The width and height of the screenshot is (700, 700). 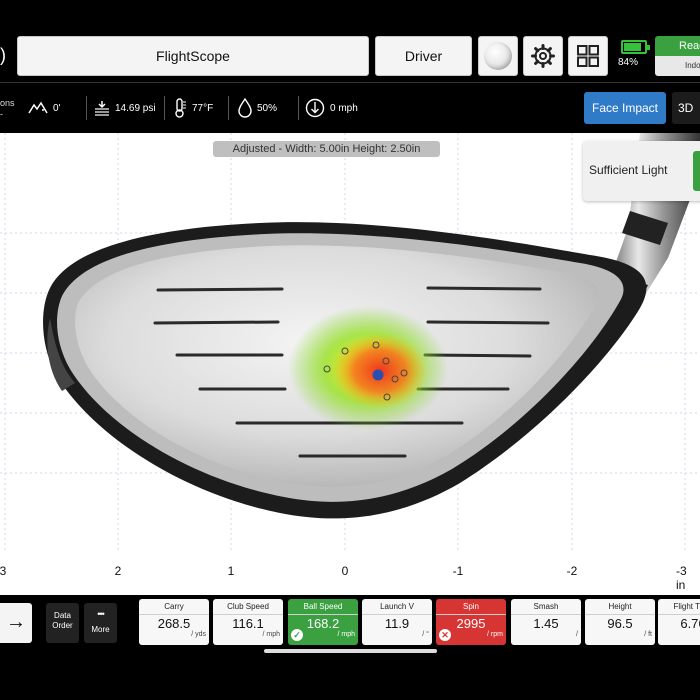 I want to click on metric-unit: / rpm, so click(x=495, y=634).